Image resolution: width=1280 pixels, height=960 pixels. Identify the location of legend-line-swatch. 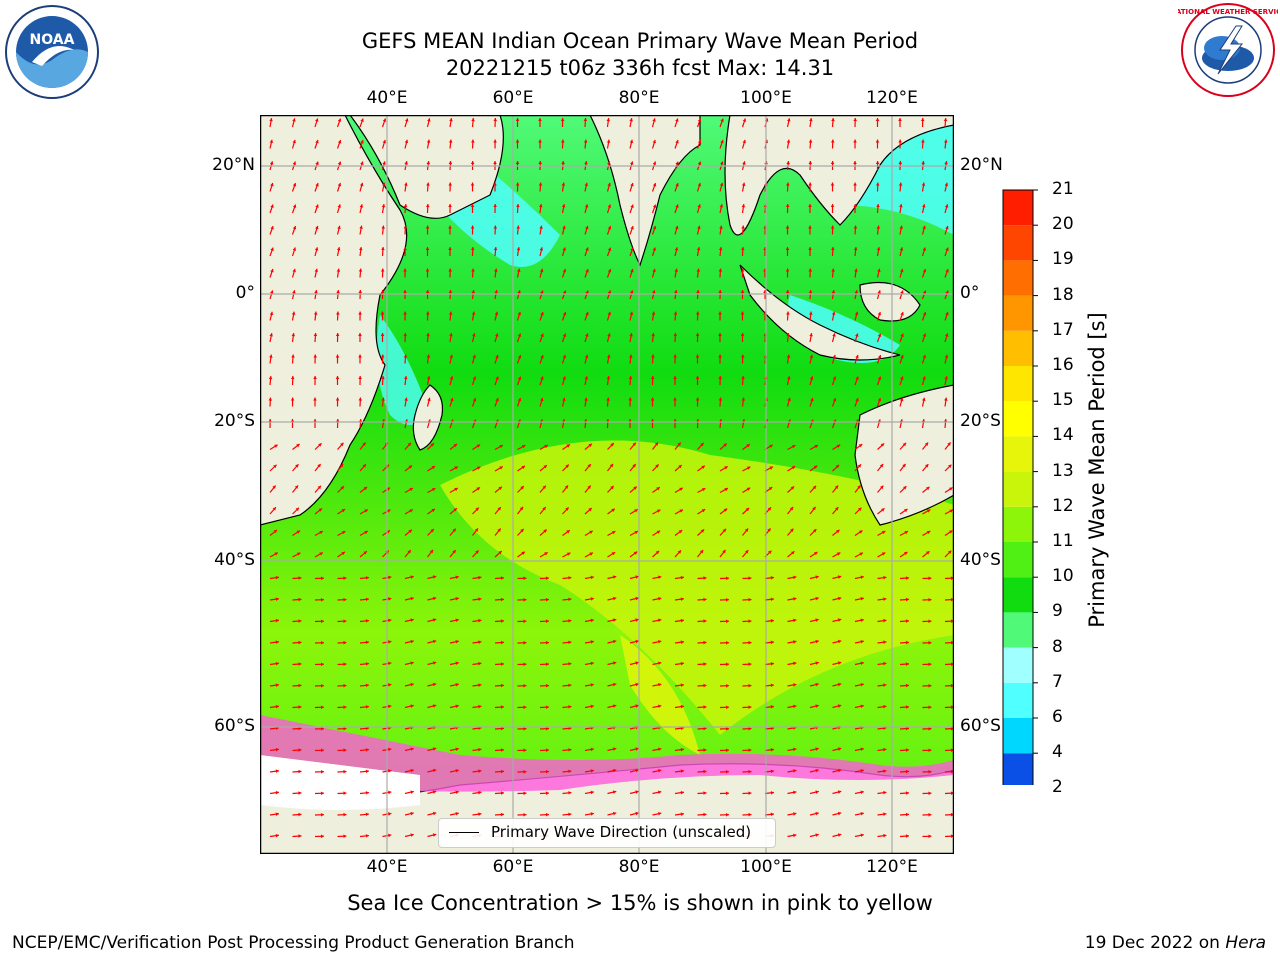
(464, 832).